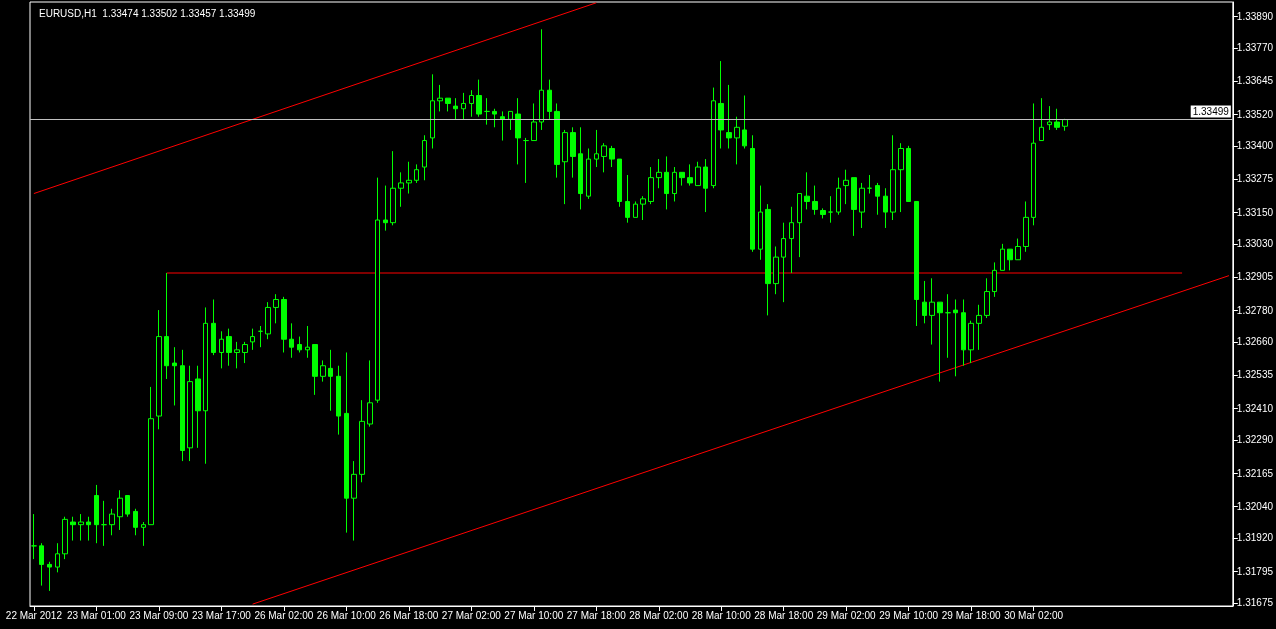 The image size is (1276, 629). Describe the element at coordinates (1255, 375) in the screenshot. I see `y-tick-label: 1.32535` at that location.